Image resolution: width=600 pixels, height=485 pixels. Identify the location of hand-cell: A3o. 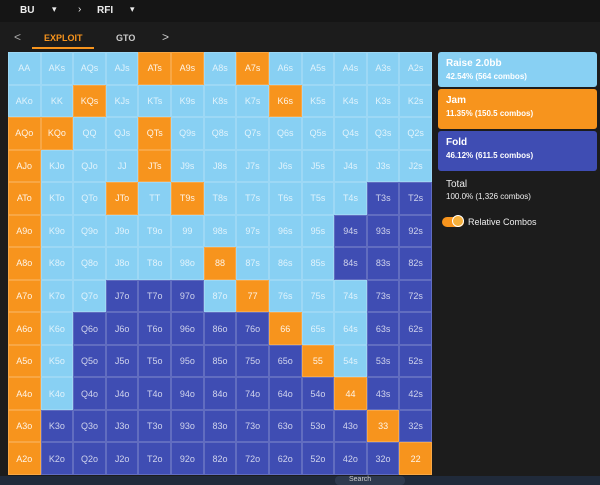
(24, 426).